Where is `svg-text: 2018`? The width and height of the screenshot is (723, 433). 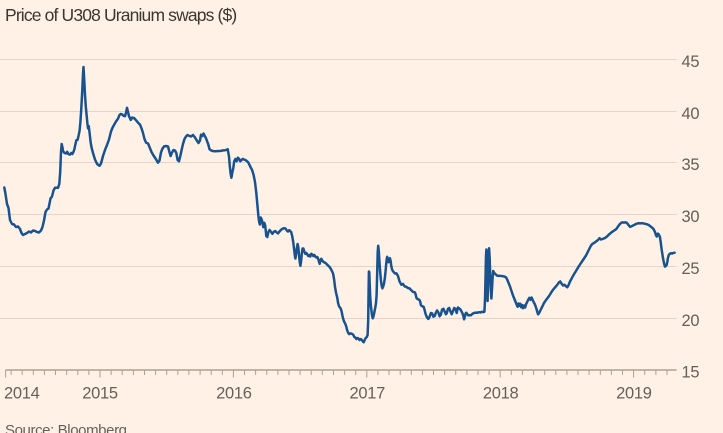 svg-text: 2018 is located at coordinates (501, 394).